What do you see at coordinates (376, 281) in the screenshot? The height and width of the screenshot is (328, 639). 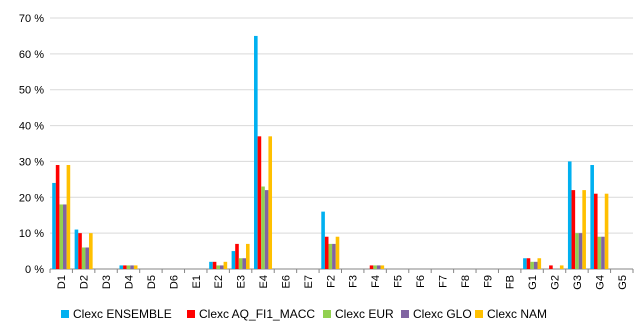 I see `x-tick-label: F4` at bounding box center [376, 281].